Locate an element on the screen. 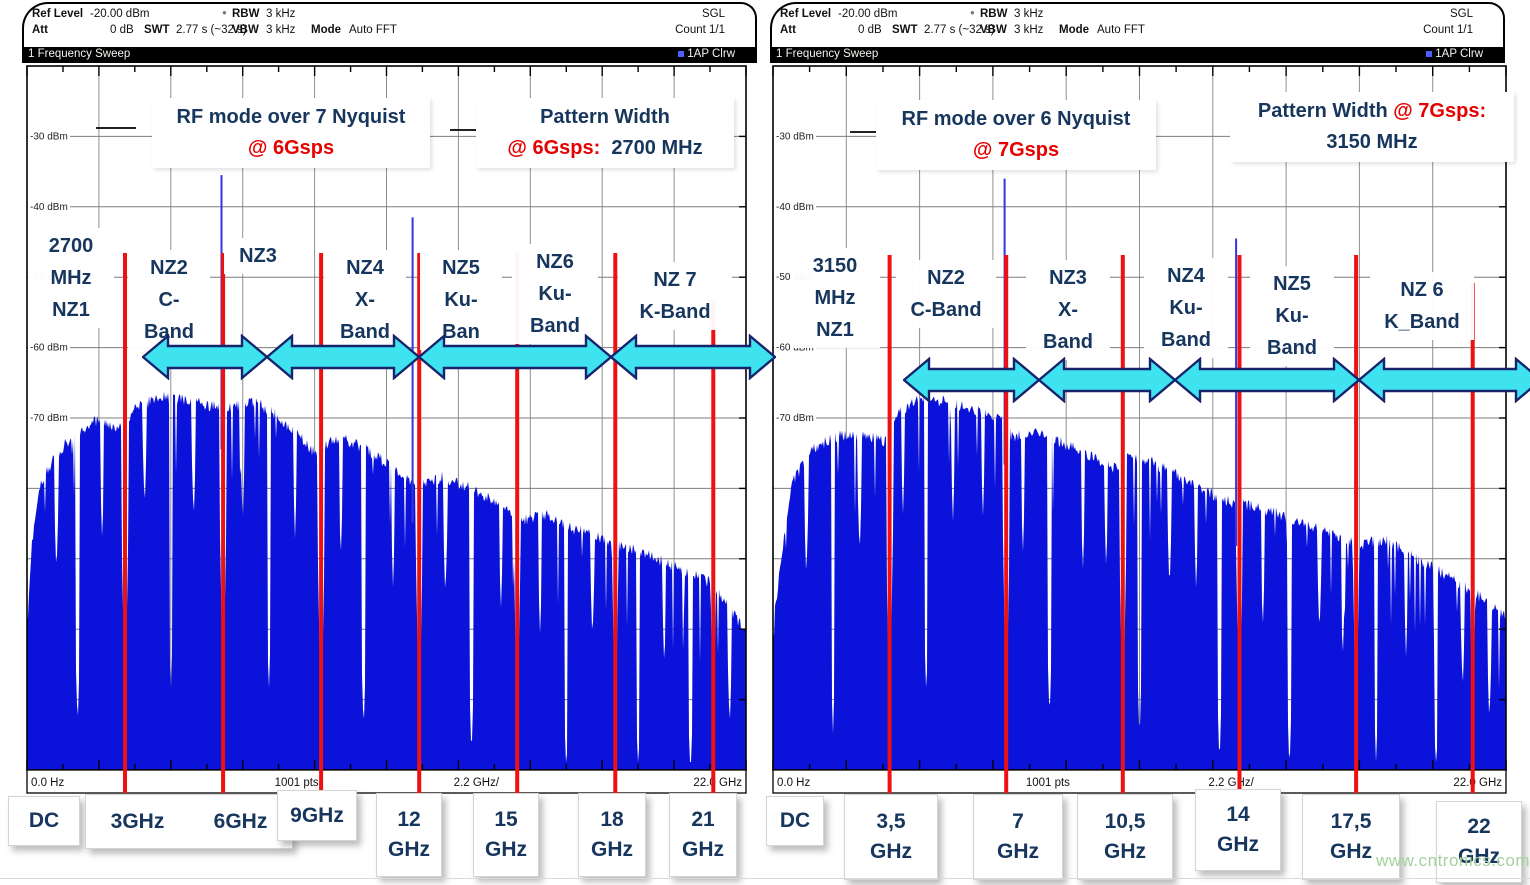 The height and width of the screenshot is (885, 1530). trace-label-text: 1AP Clrw is located at coordinates (1459, 54).